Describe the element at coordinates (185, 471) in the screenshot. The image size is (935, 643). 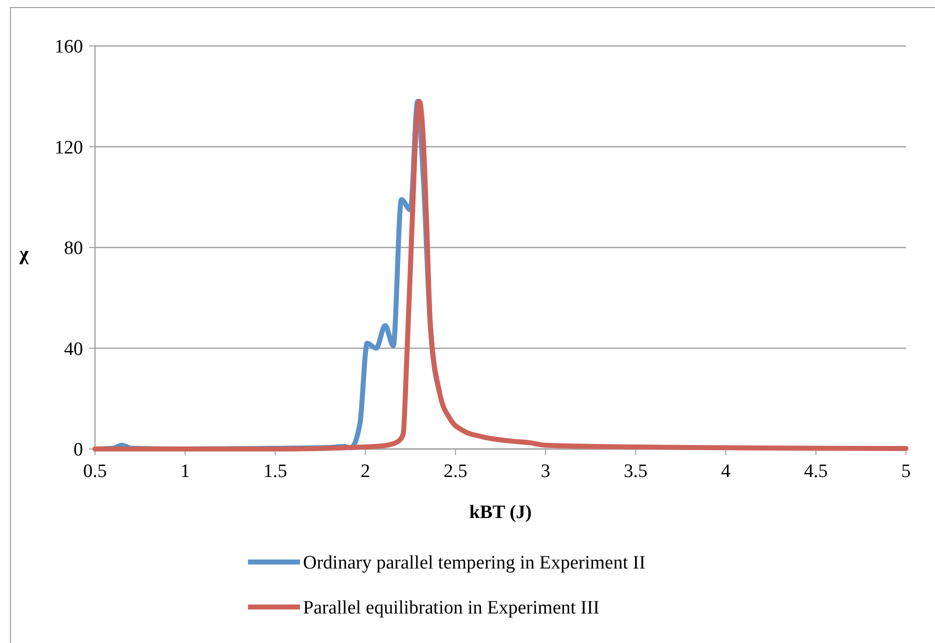
I see `x-tick-label: 1` at that location.